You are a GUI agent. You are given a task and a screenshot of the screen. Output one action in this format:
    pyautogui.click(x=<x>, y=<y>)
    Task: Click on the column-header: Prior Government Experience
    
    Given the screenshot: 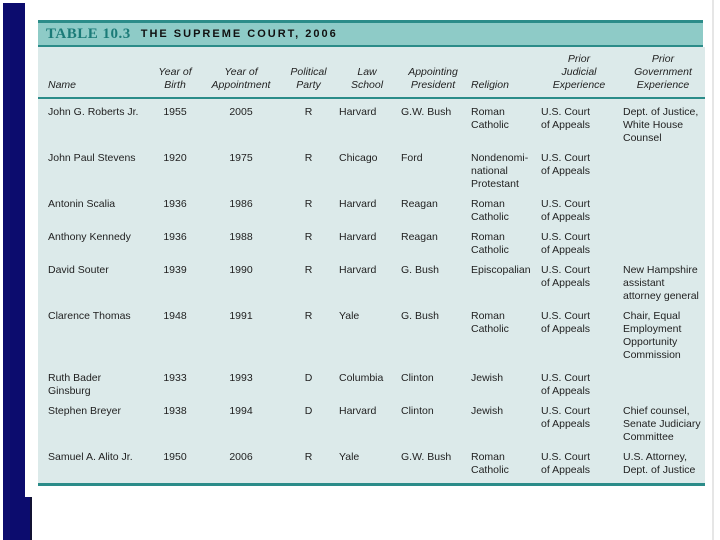 What is the action you would take?
    pyautogui.click(x=662, y=73)
    